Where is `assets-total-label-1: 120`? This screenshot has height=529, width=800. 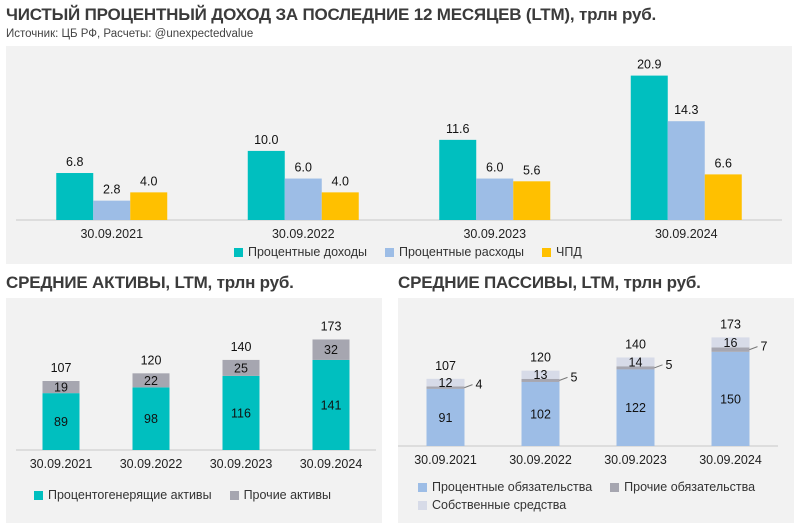 assets-total-label-1: 120 is located at coordinates (151, 360).